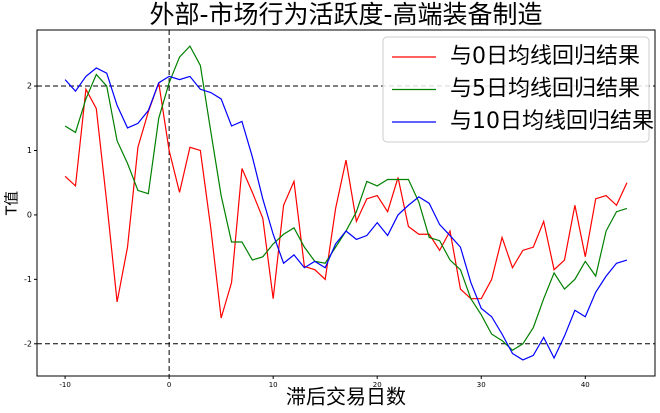 The width and height of the screenshot is (660, 413). What do you see at coordinates (552, 121) in the screenshot?
I see `legend-label: 与10日均线回归结果` at bounding box center [552, 121].